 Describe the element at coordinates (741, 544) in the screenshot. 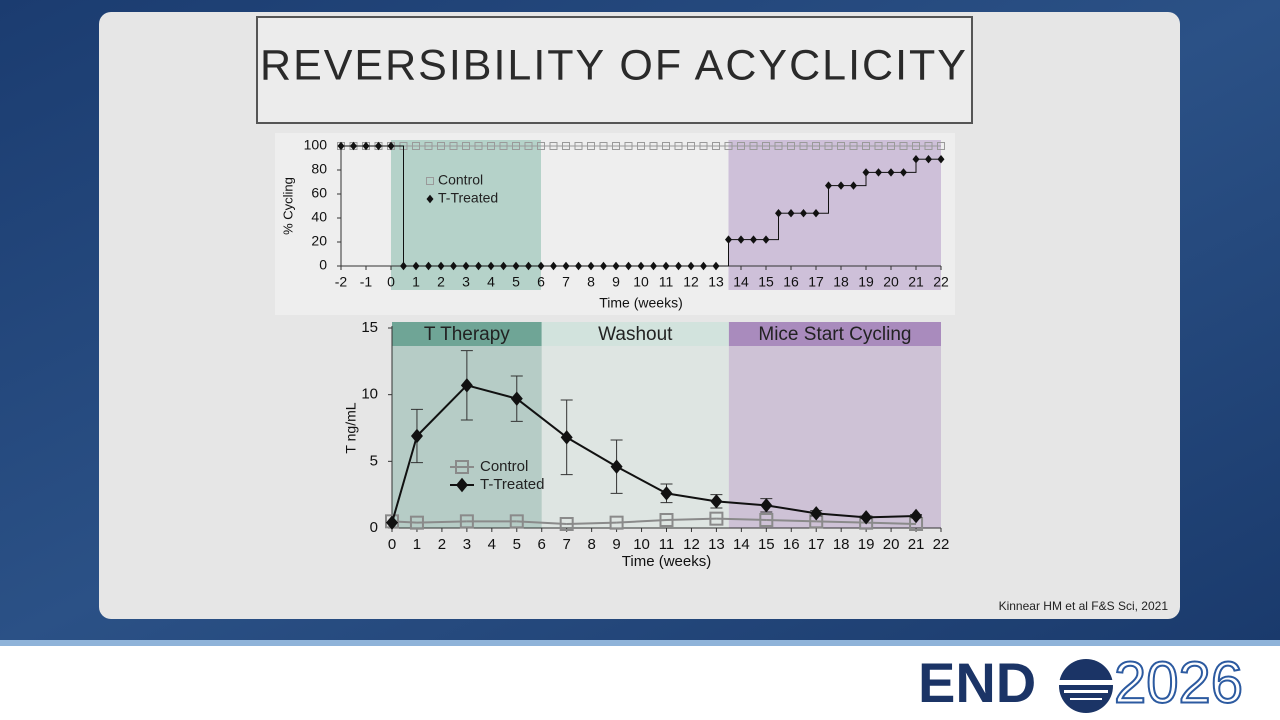

I see `x-tick-label: 14` at that location.